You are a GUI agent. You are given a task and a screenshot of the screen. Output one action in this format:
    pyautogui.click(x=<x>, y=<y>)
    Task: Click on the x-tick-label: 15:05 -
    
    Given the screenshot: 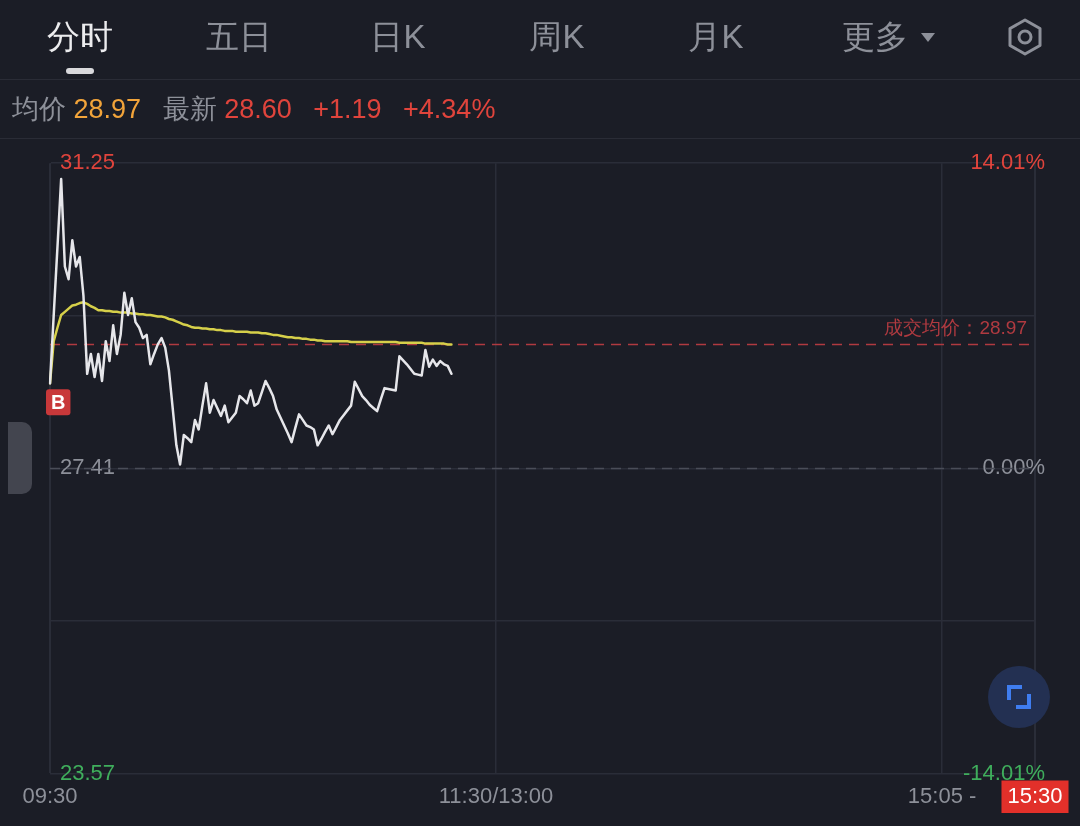 What is the action you would take?
    pyautogui.click(x=942, y=795)
    